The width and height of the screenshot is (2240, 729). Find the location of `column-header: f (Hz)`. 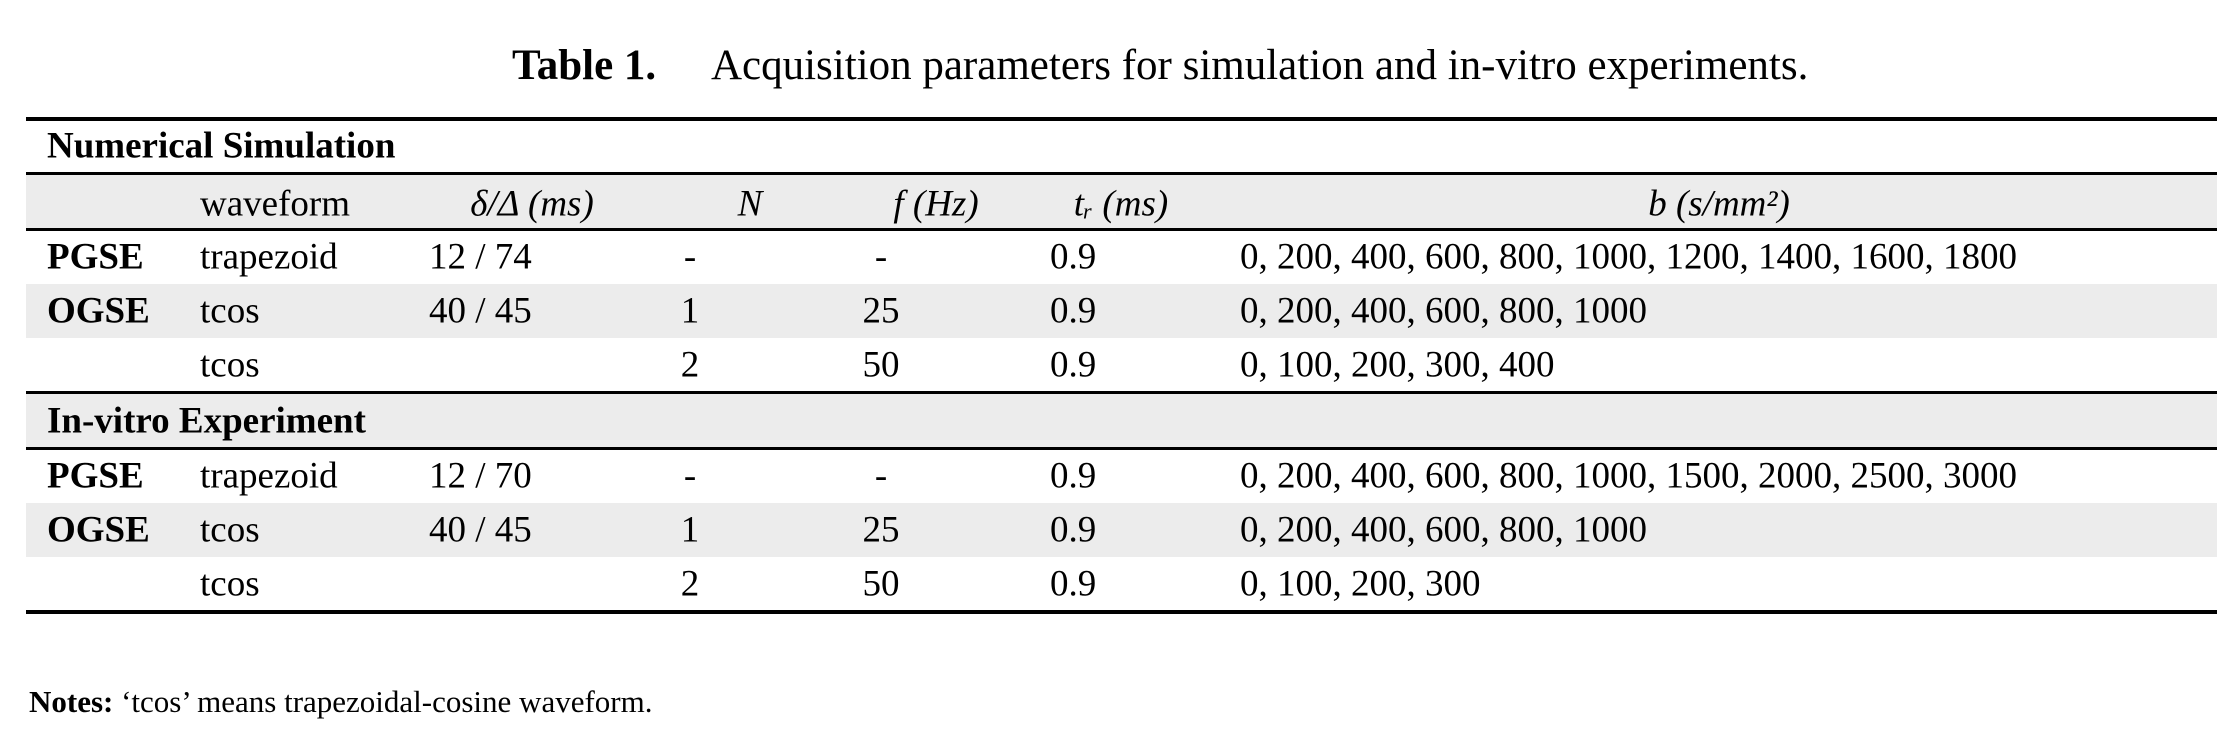

column-header: f (Hz) is located at coordinates (936, 204).